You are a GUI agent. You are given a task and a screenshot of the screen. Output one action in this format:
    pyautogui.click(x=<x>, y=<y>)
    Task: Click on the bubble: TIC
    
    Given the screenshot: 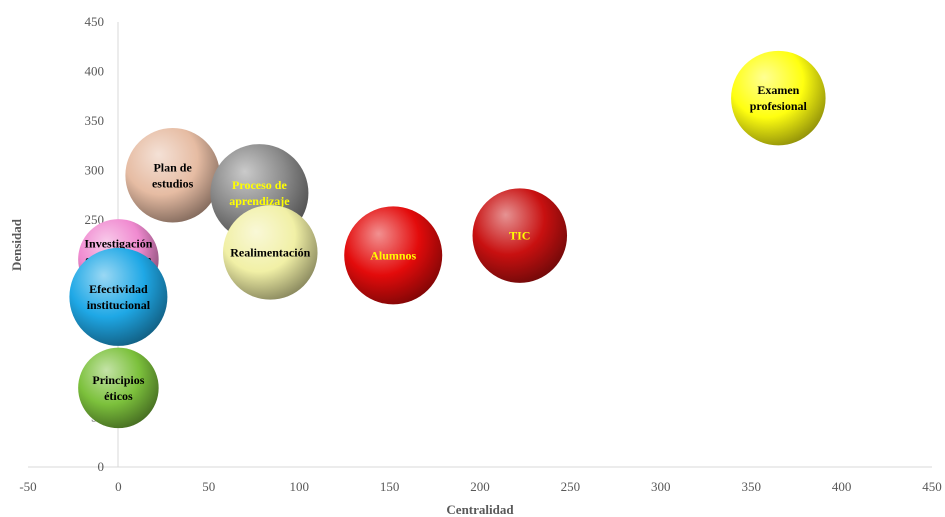 What is the action you would take?
    pyautogui.click(x=520, y=235)
    